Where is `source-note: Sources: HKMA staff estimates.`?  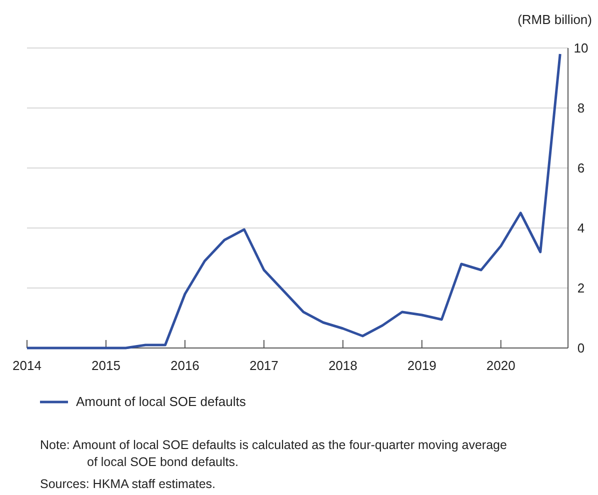 source-note: Sources: HKMA staff estimates. is located at coordinates (128, 484).